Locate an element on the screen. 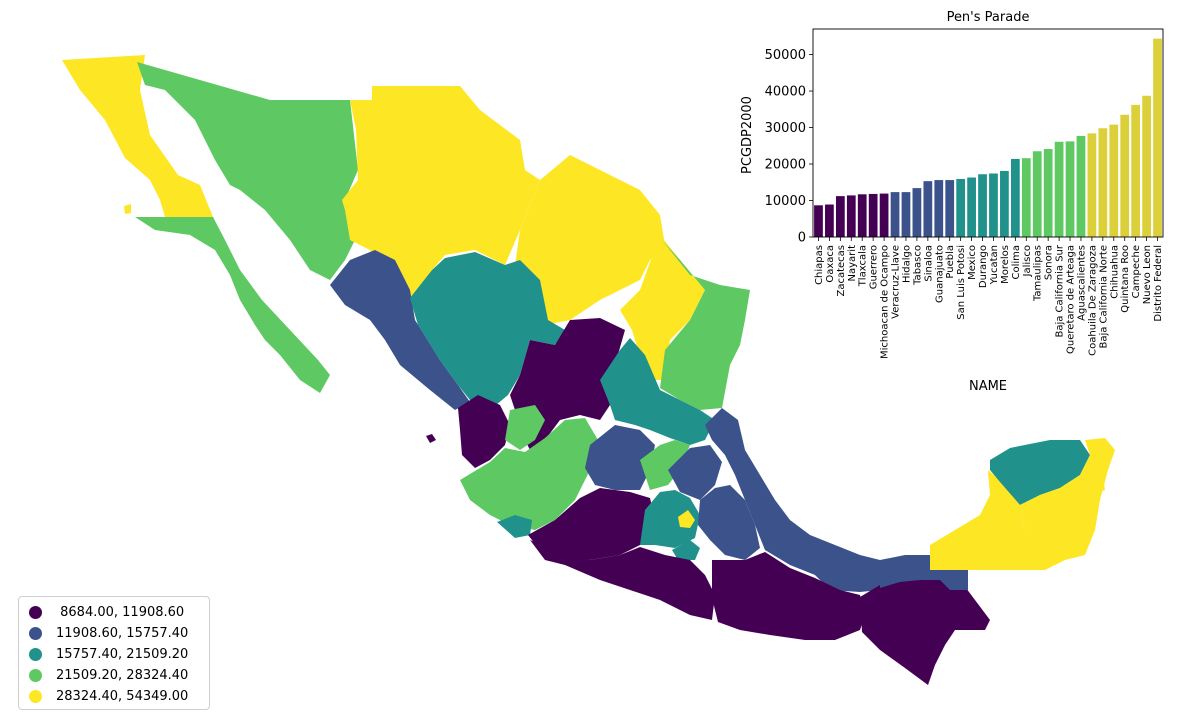  x-tick-label: Aguascalientes is located at coordinates (1081, 283).